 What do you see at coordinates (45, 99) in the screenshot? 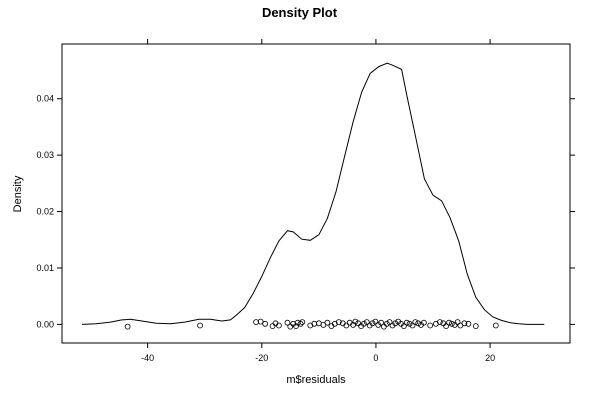
I see `y-tick-label: 0.04` at bounding box center [45, 99].